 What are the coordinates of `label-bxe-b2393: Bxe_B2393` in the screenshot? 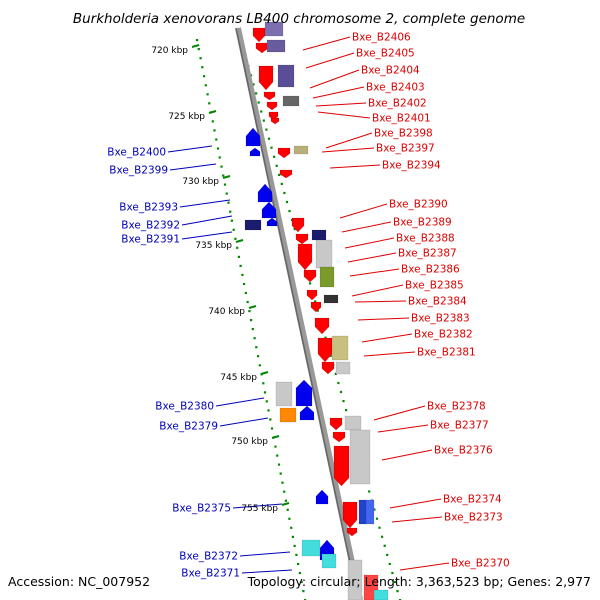 It's located at (148, 208).